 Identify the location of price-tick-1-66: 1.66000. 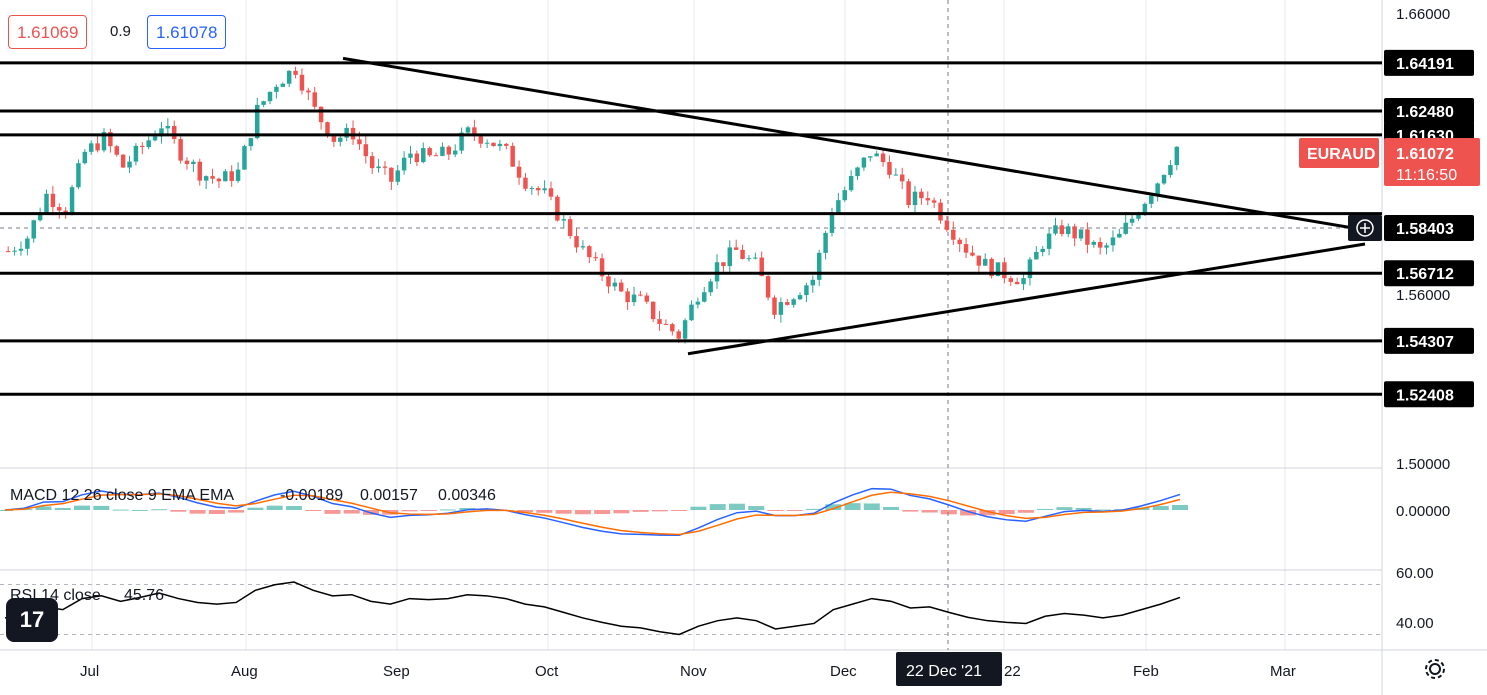
(1423, 14).